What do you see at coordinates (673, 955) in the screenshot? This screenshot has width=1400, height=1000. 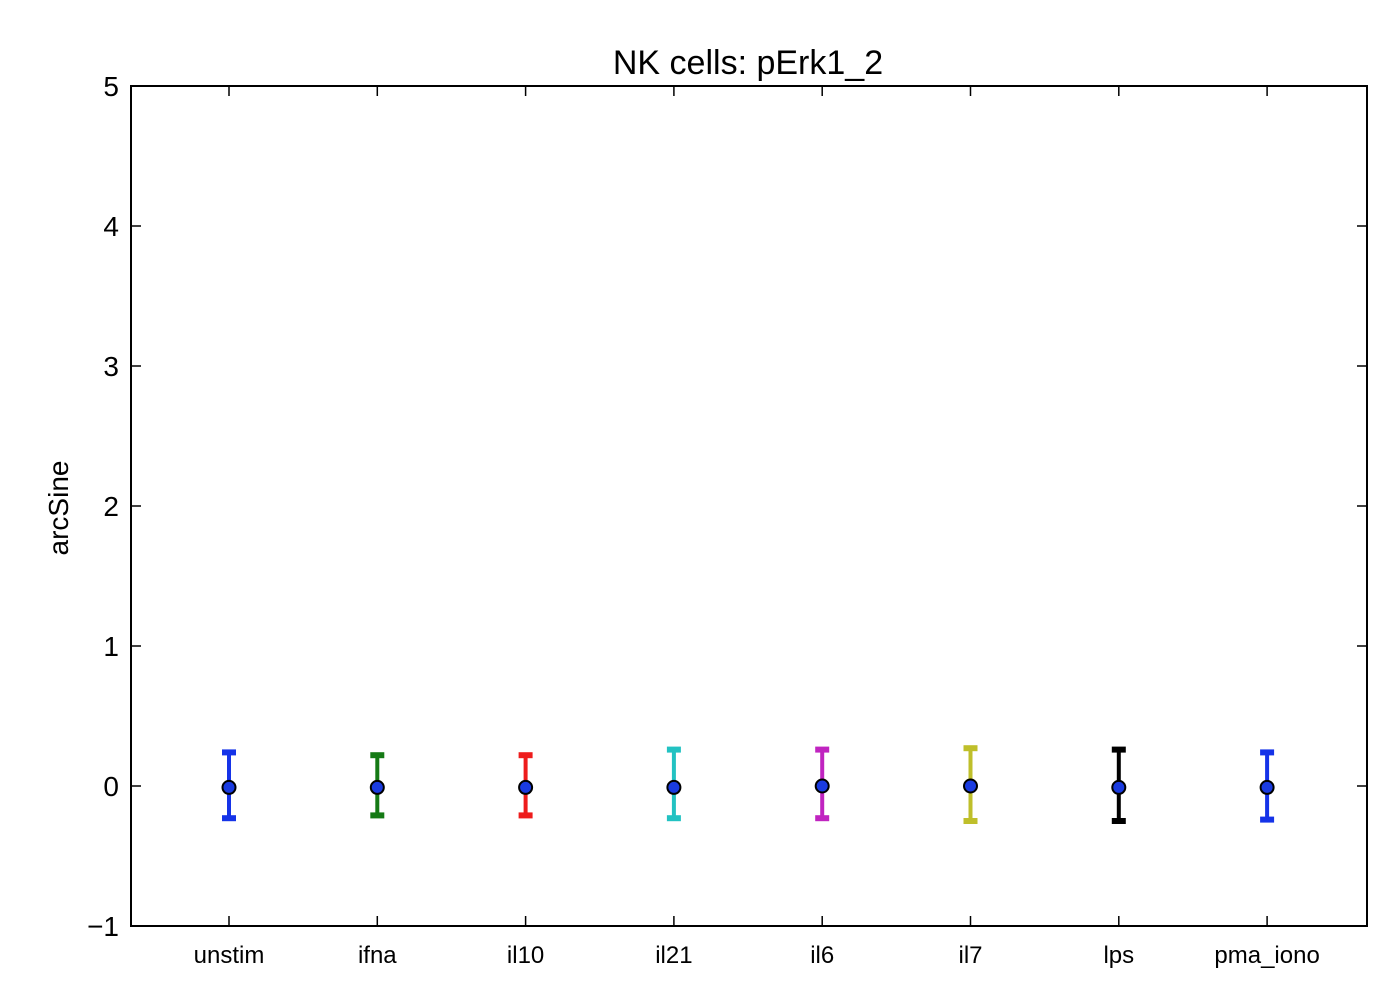 I see `x-tick-label: il21` at bounding box center [673, 955].